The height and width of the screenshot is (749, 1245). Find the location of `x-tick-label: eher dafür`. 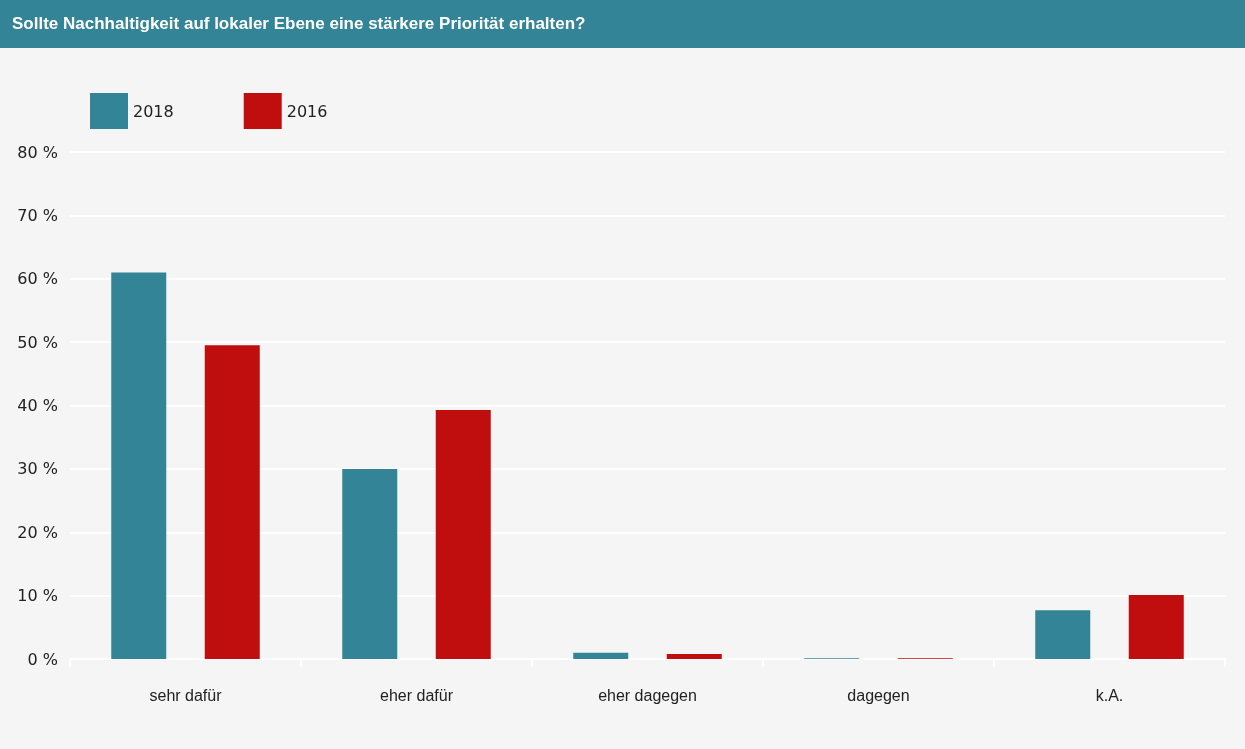

x-tick-label: eher dafür is located at coordinates (417, 695).